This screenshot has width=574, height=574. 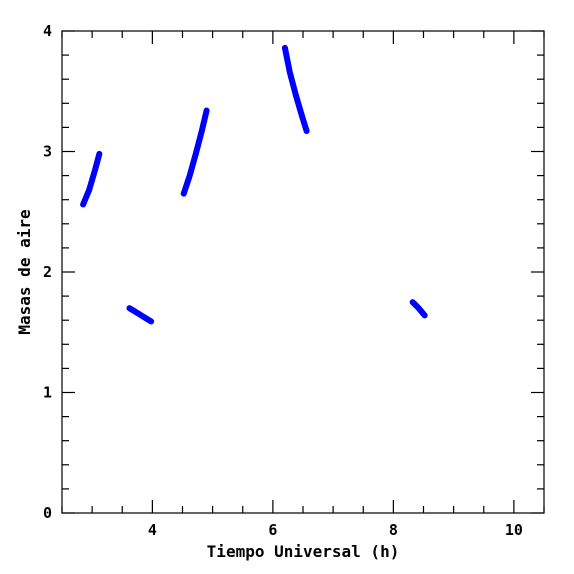 What do you see at coordinates (272, 530) in the screenshot?
I see `x-tick-label: 6` at bounding box center [272, 530].